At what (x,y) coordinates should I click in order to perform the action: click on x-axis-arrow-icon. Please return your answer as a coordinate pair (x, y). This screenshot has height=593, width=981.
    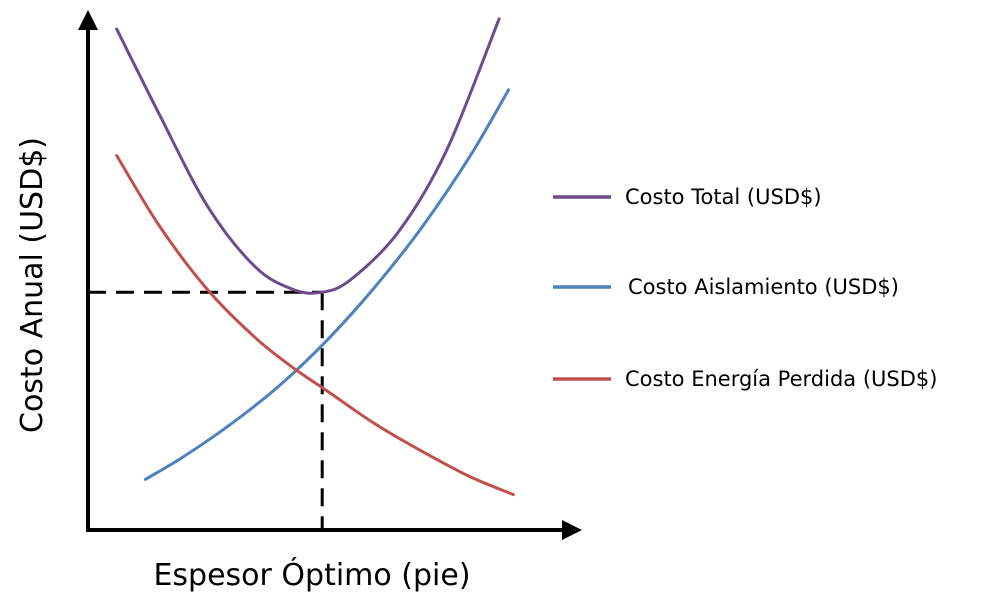
    Looking at the image, I should click on (572, 530).